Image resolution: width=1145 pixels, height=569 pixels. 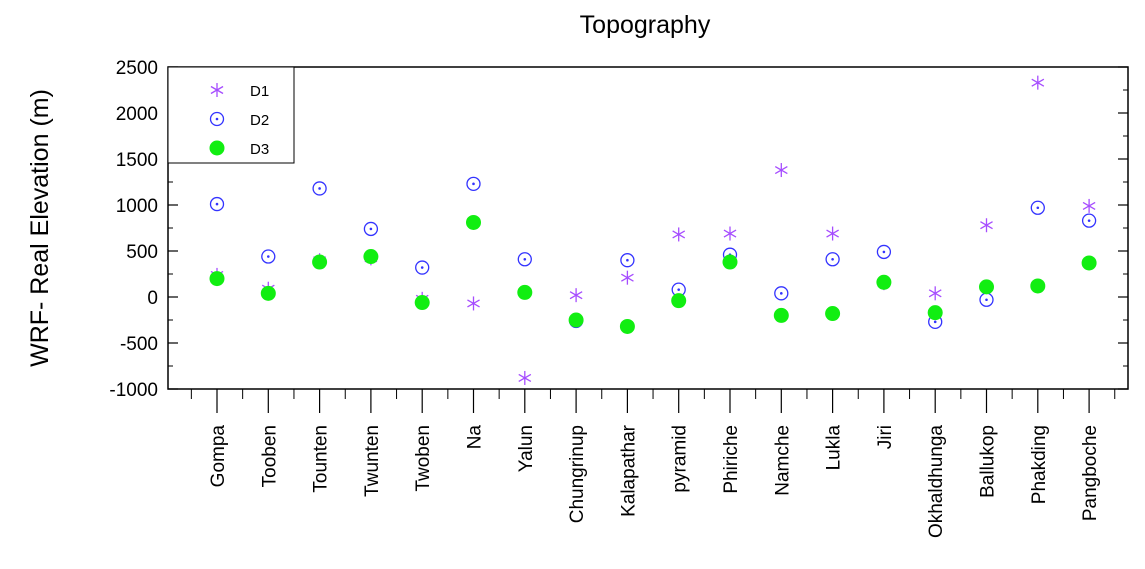 What do you see at coordinates (137, 160) in the screenshot?
I see `y-tick-label: 1500` at bounding box center [137, 160].